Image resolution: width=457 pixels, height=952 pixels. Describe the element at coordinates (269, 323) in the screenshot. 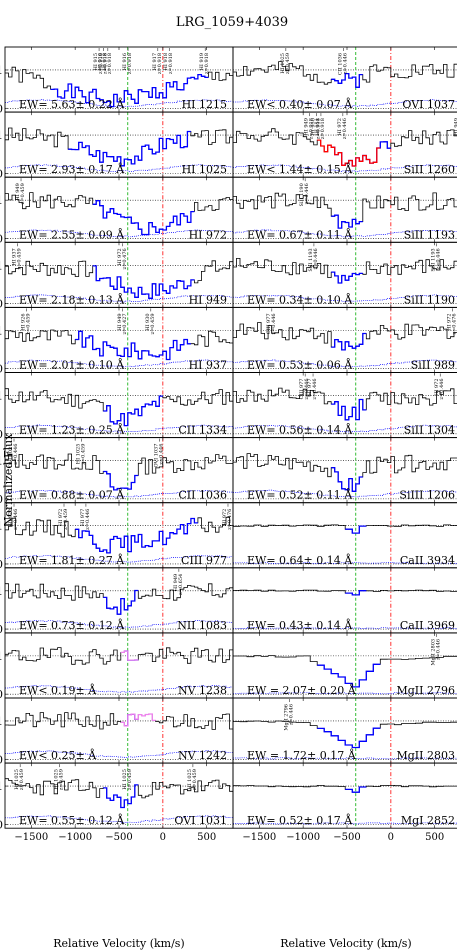

I see `line-id-label: CIII 977` at that location.